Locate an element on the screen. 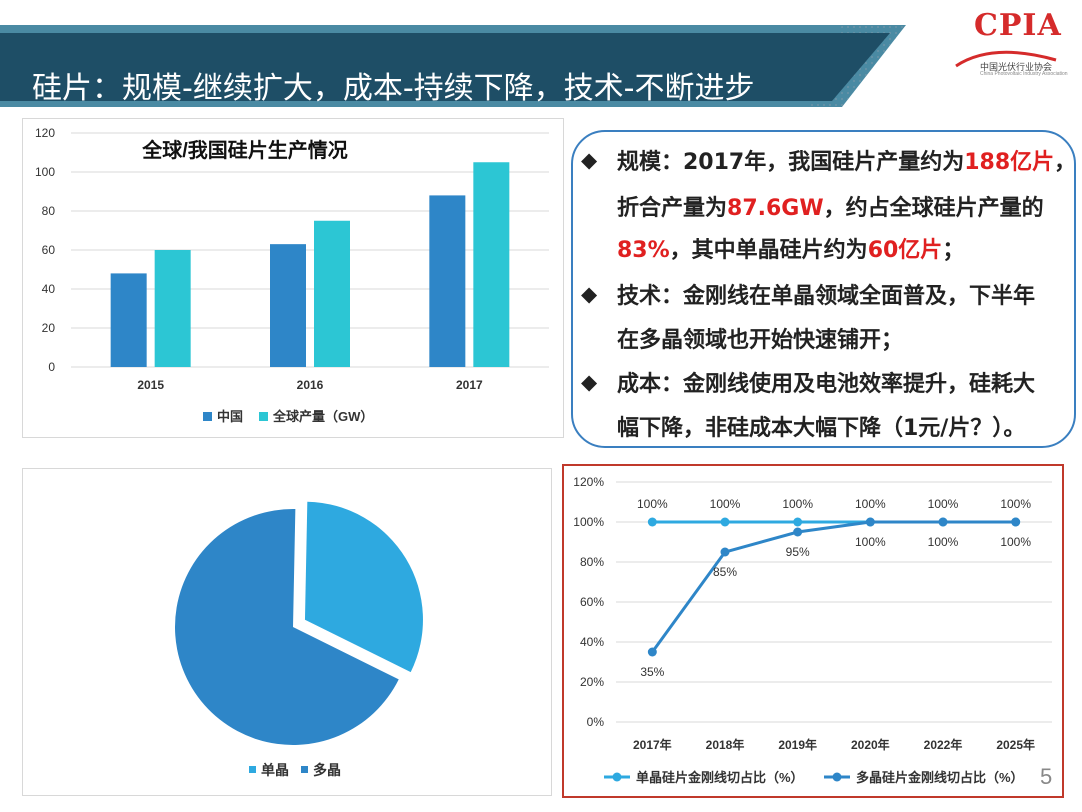  summary-line: 成本：金刚线使用及电池效率提升，硅耗大 is located at coordinates (826, 382).